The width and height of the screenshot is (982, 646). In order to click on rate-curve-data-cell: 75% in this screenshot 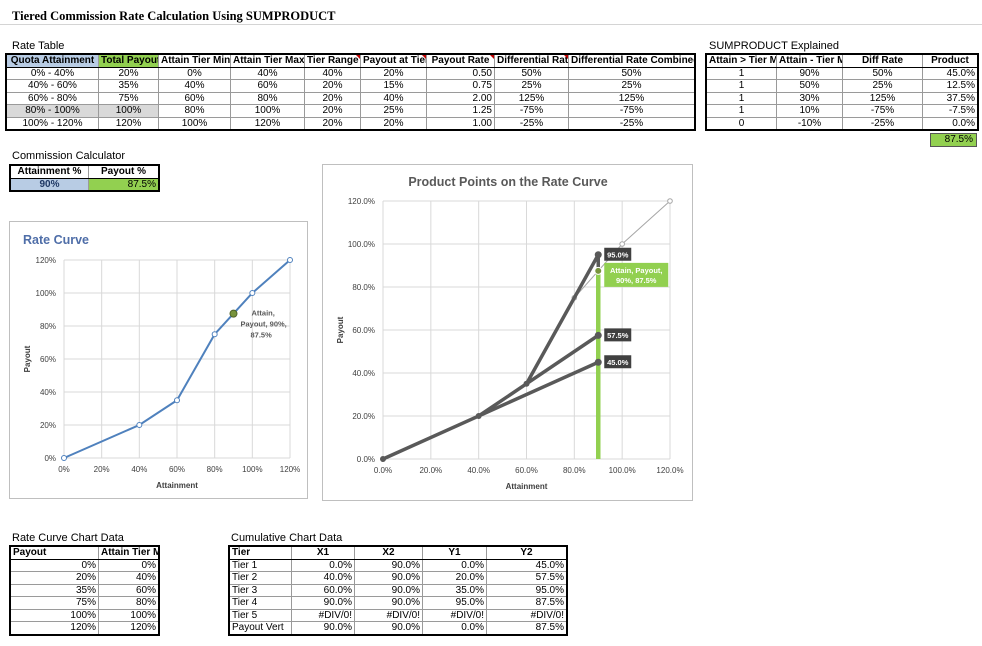, I will do `click(54, 603)`.